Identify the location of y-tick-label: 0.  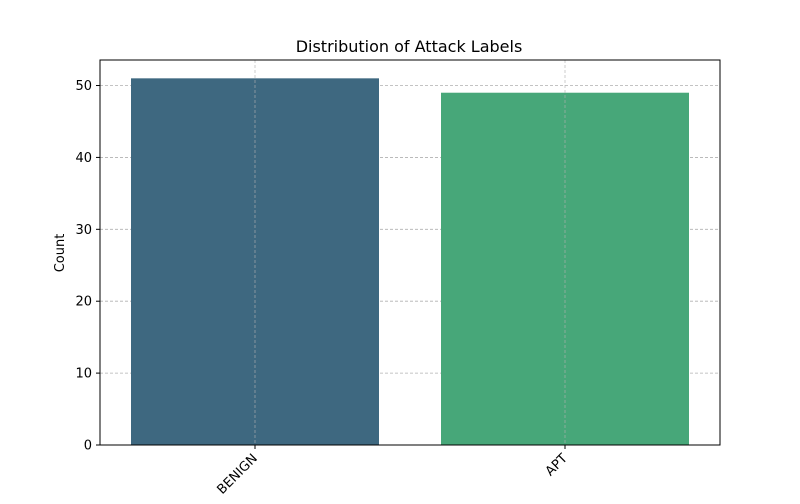
(88, 446).